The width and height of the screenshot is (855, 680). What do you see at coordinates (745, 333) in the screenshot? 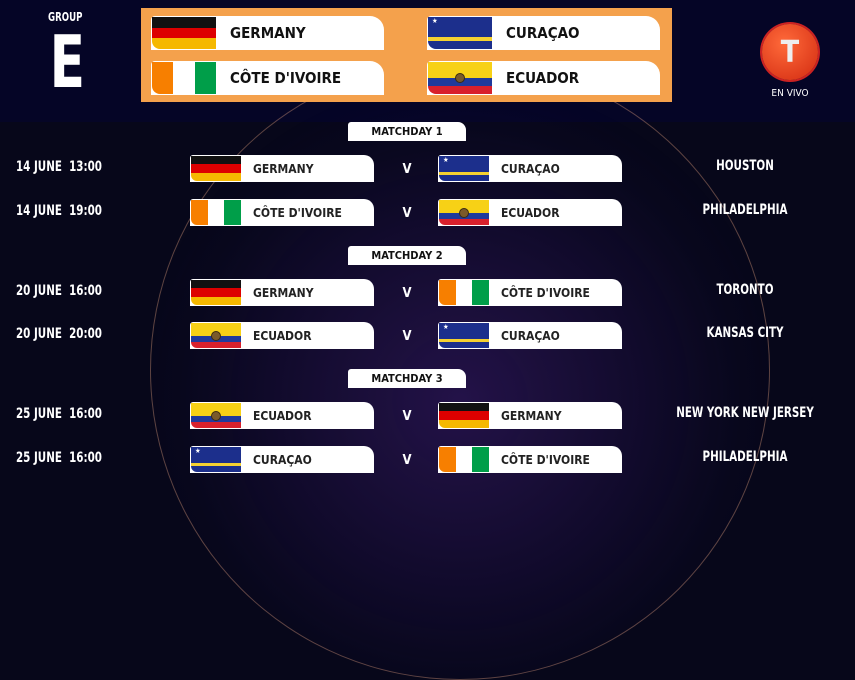
I see `match-venue: KANSAS CITY` at bounding box center [745, 333].